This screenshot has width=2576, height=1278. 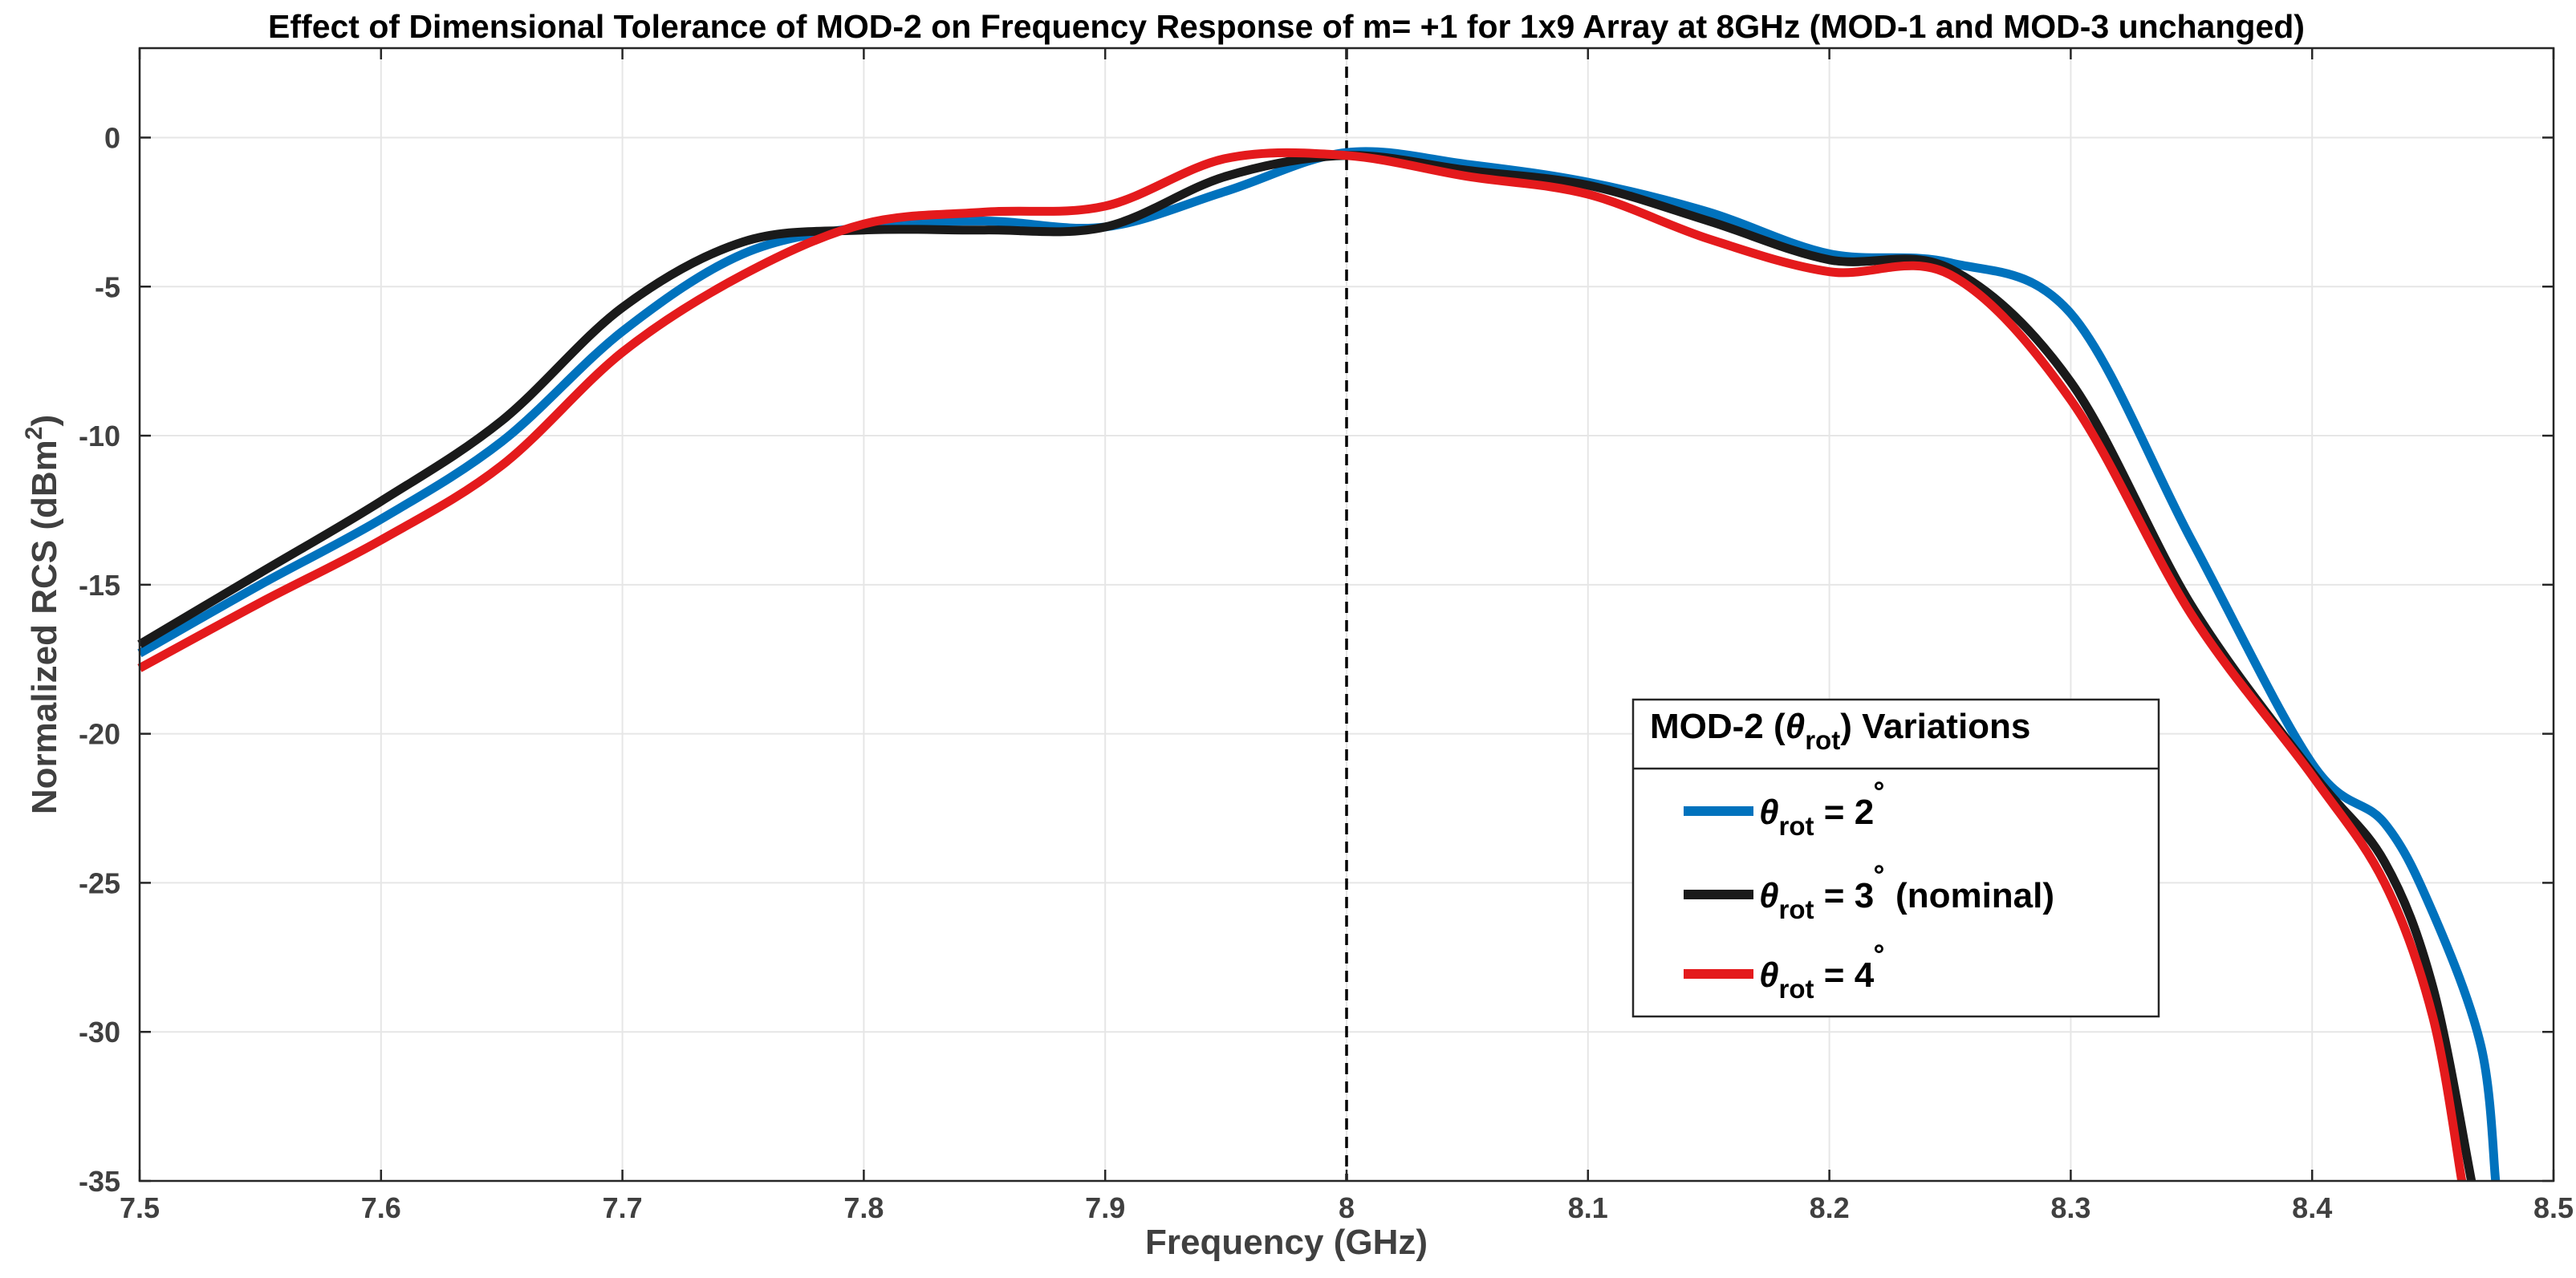 I want to click on y-tick-label: -25, so click(x=99, y=882).